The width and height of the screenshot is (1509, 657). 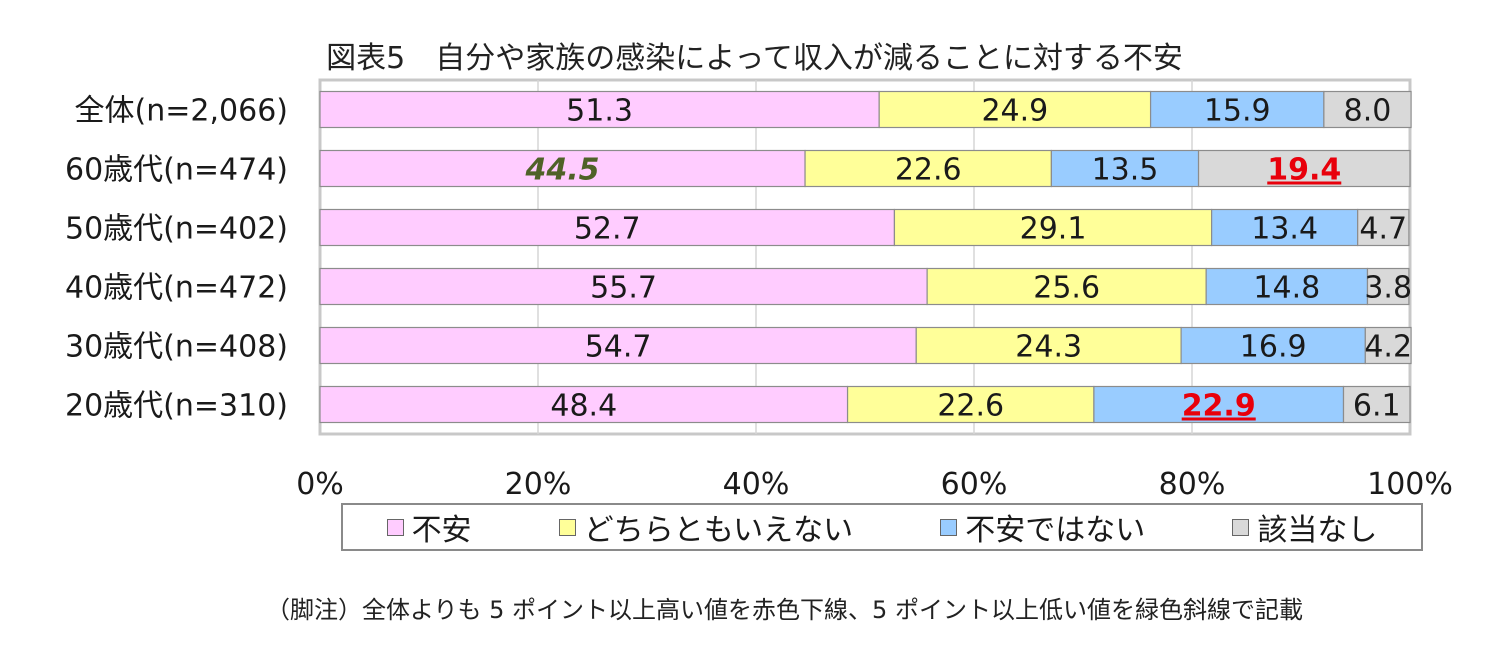 I want to click on data-label: 19.4, so click(x=1304, y=170).